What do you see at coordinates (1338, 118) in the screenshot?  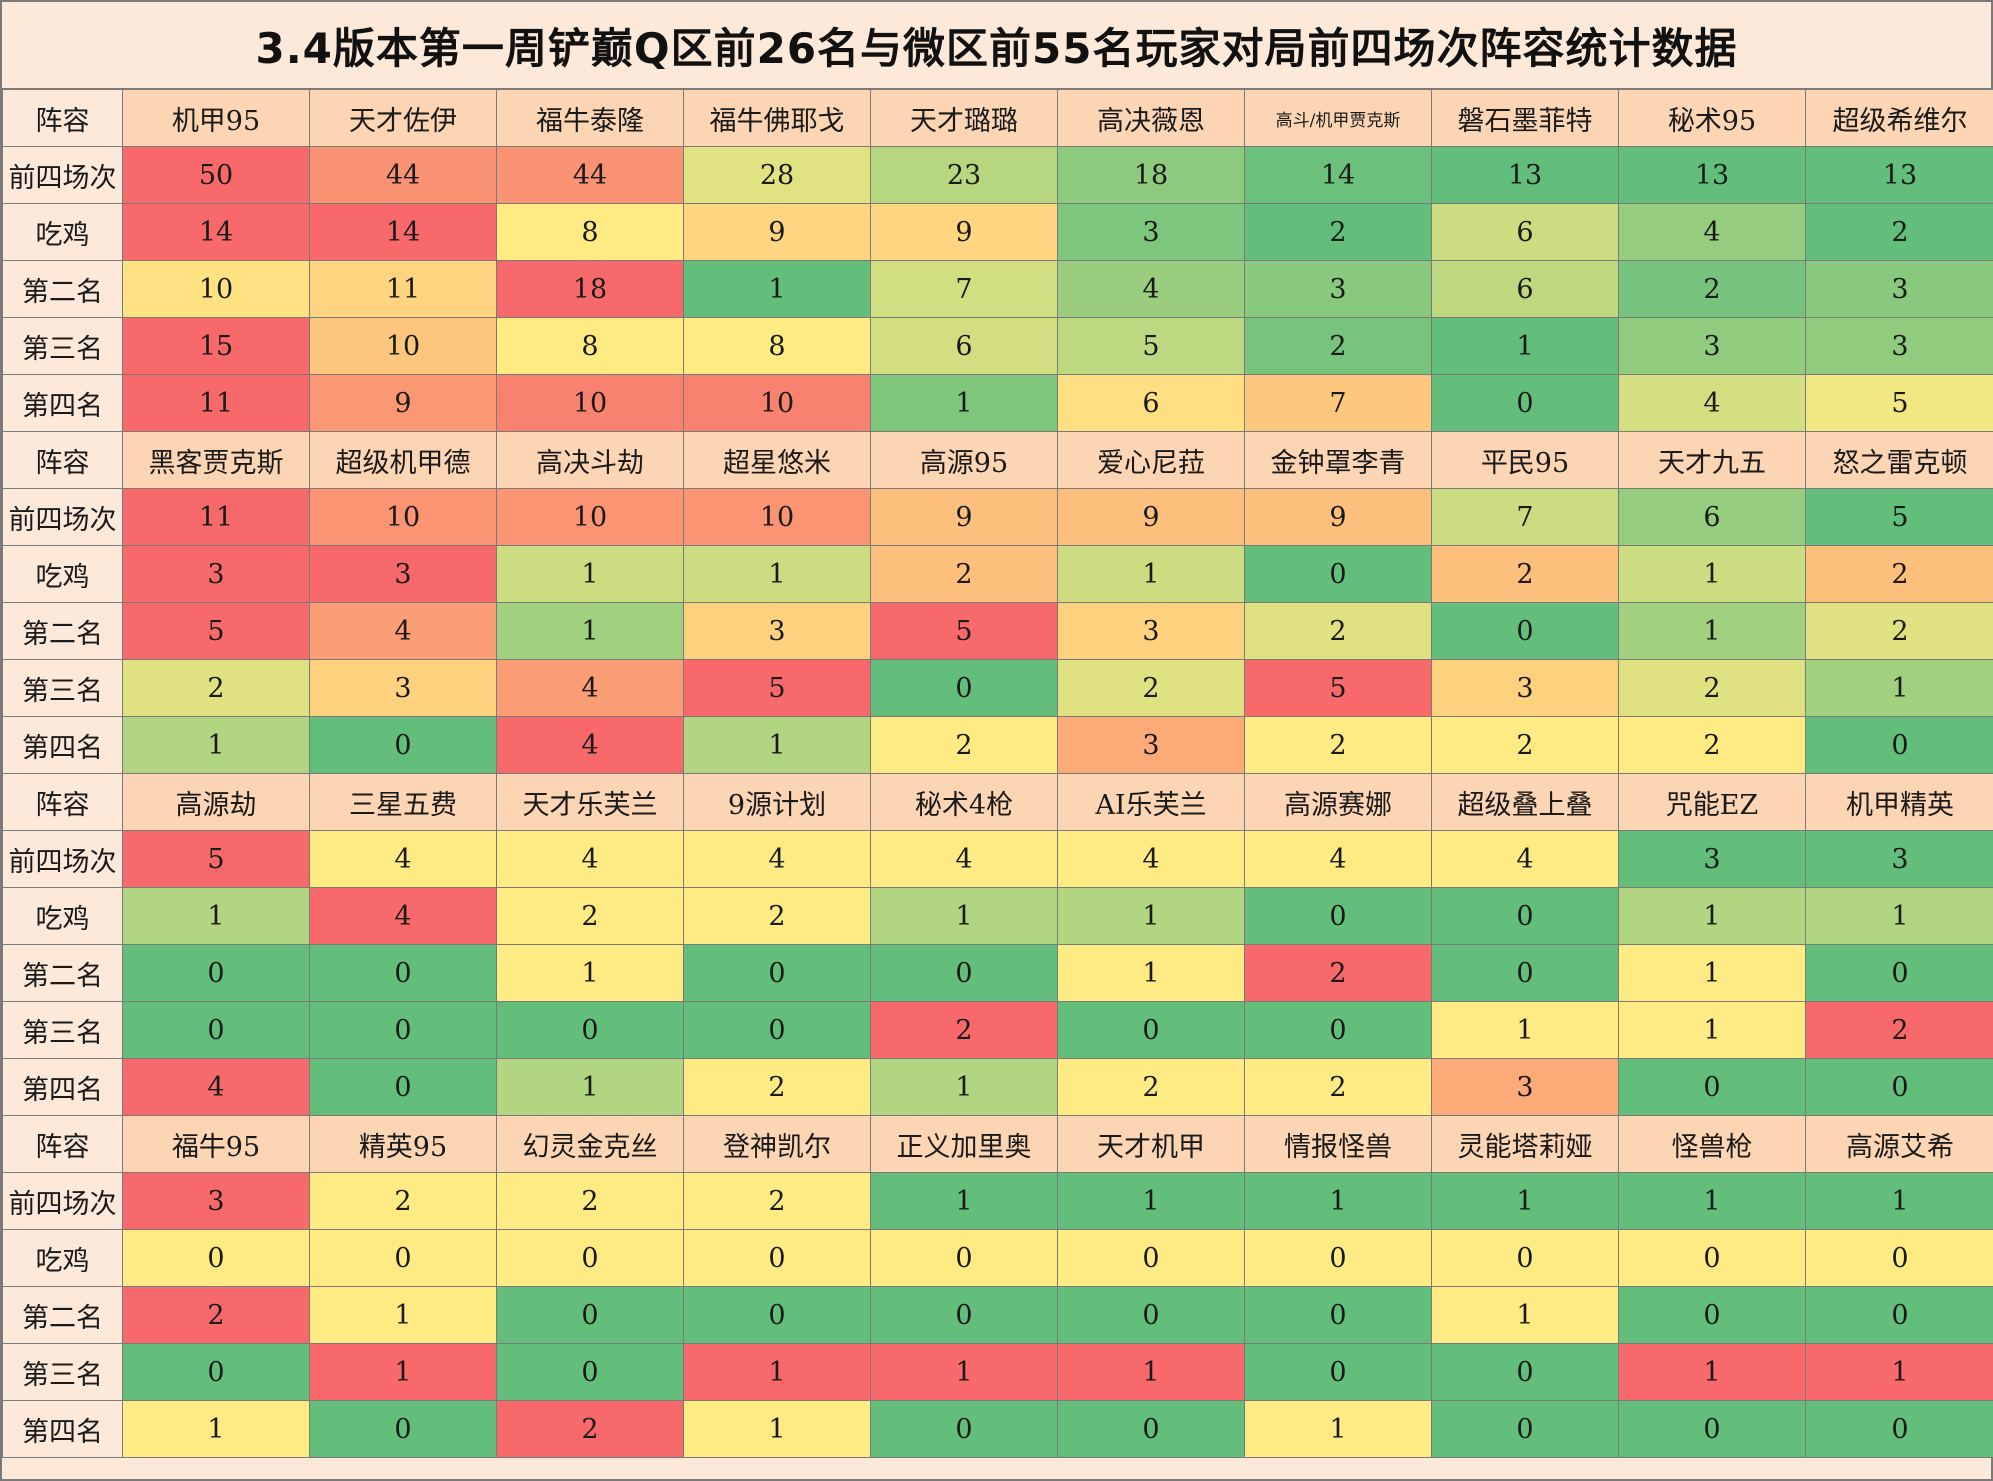 I see `lineup-name-cell: 高斗/机甲贾克斯` at bounding box center [1338, 118].